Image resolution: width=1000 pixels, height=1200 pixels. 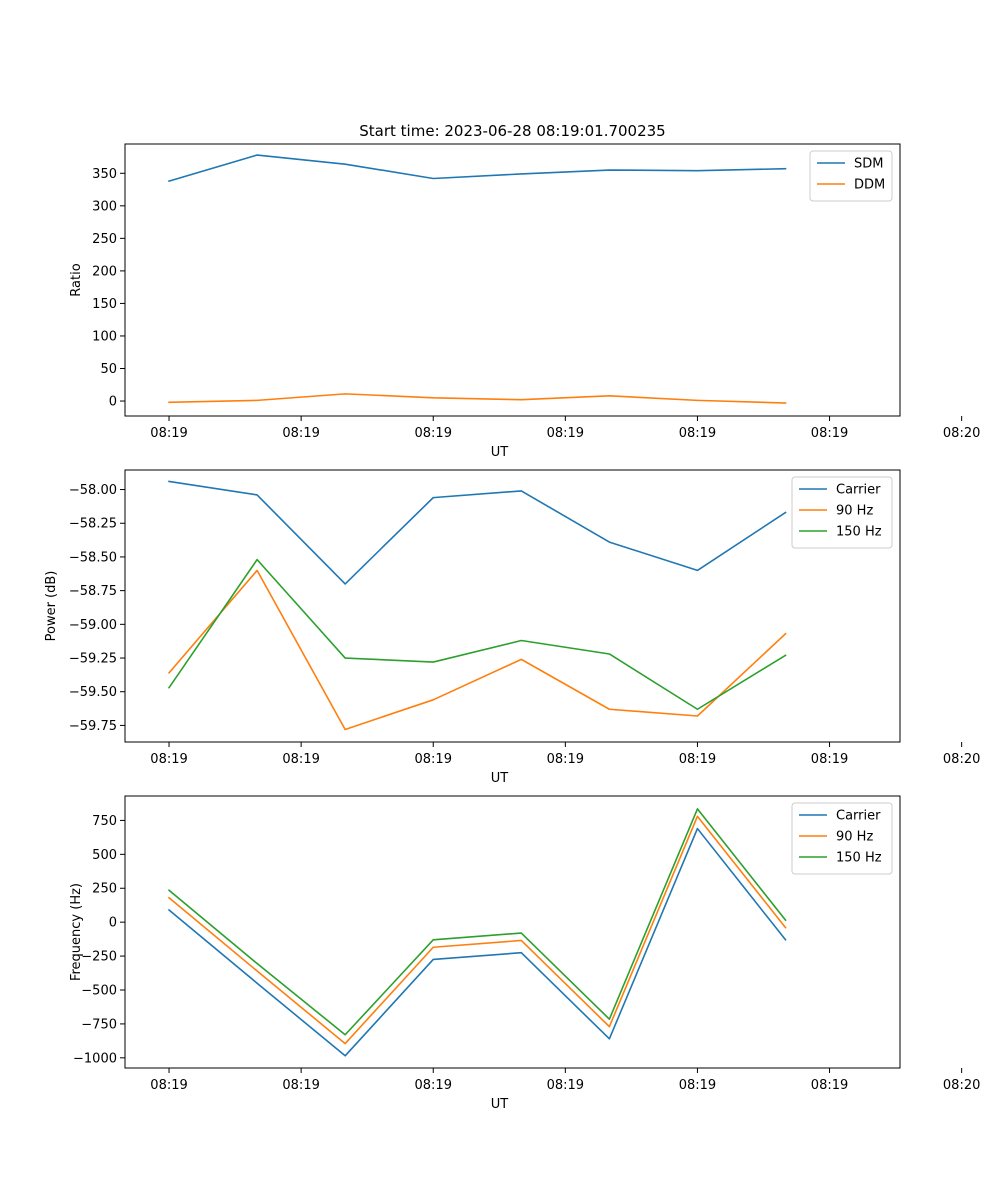 I want to click on y-axis-label: Ratio, so click(x=76, y=279).